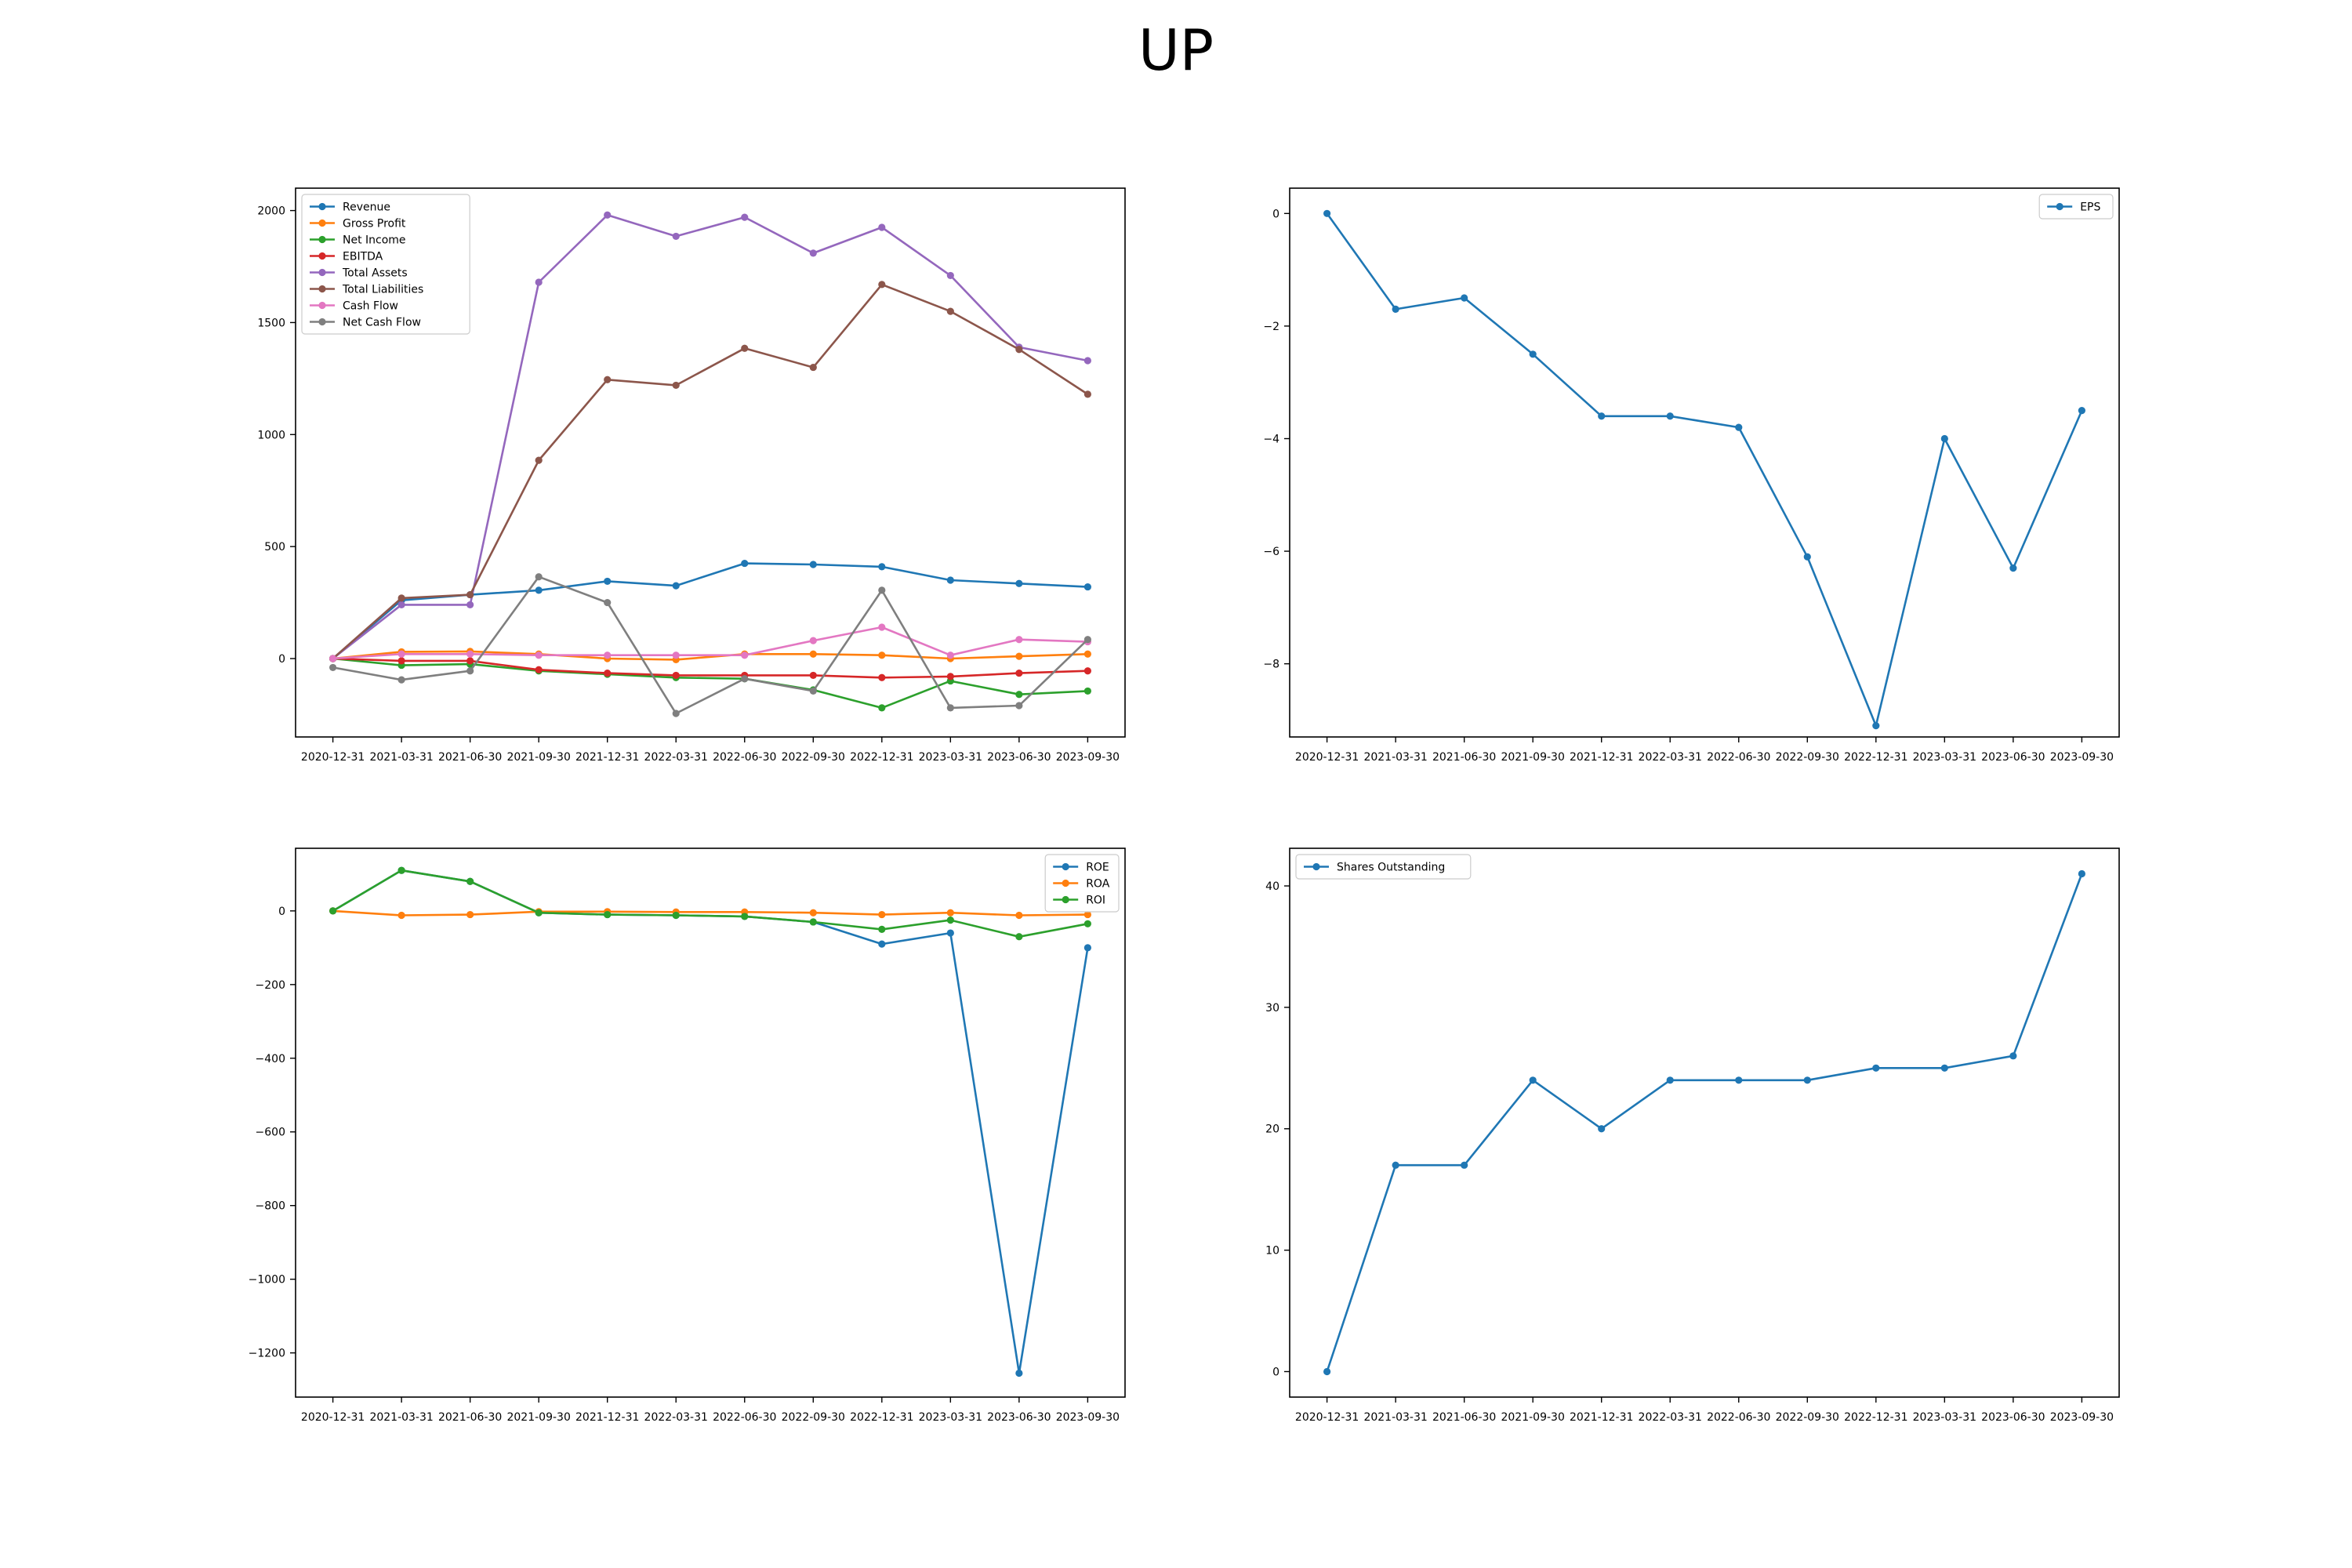 This screenshot has height=1568, width=2352. I want to click on shares-axes-frame, so click(1704, 1123).